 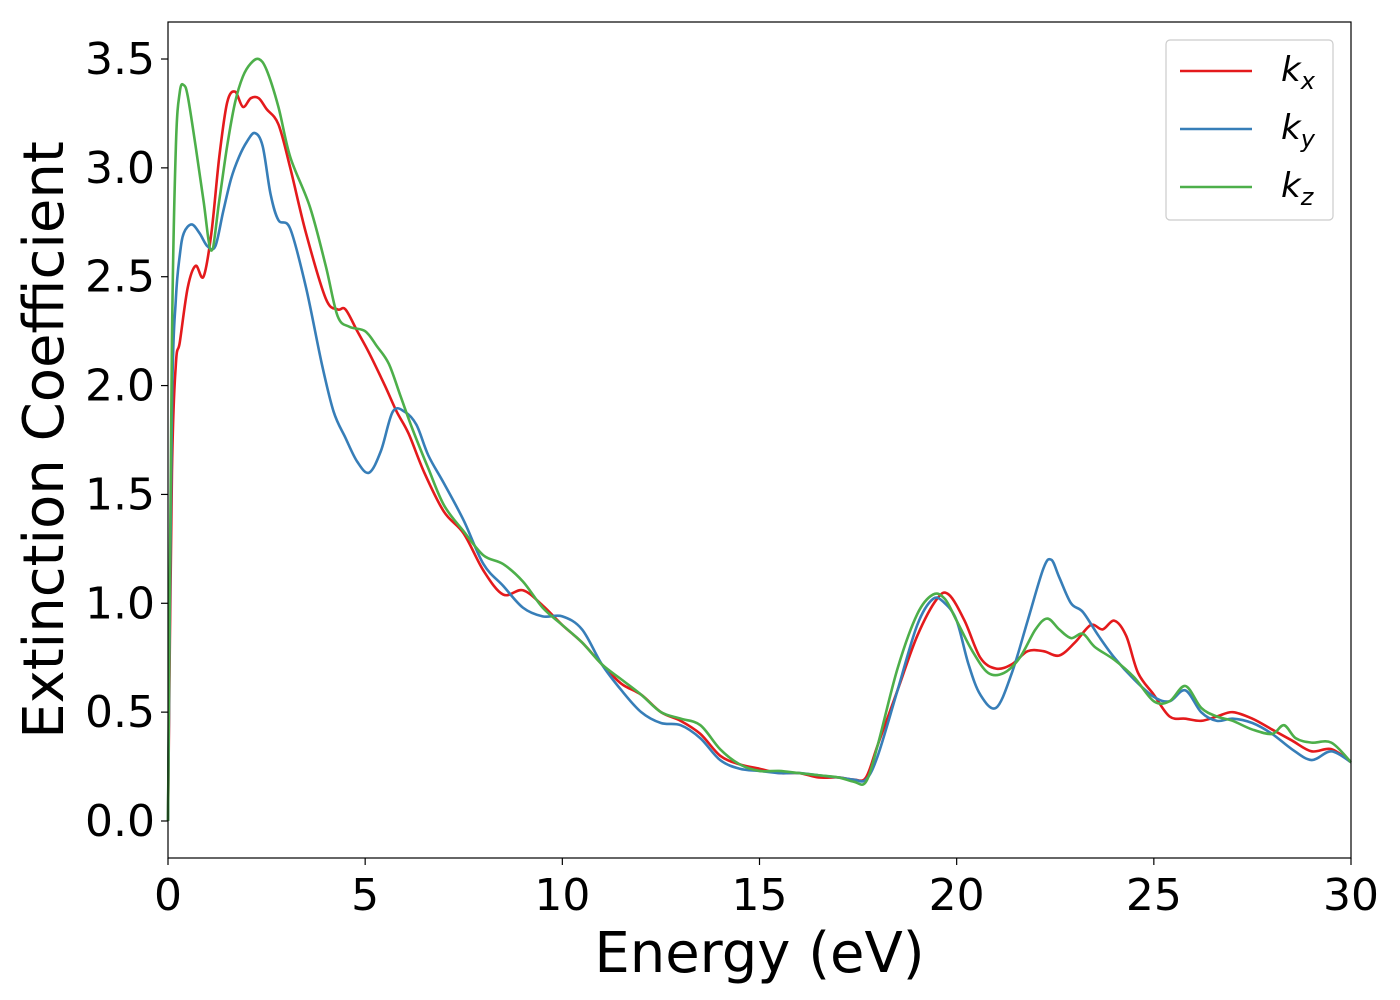 I want to click on x-tick-label: 0, so click(x=168, y=895).